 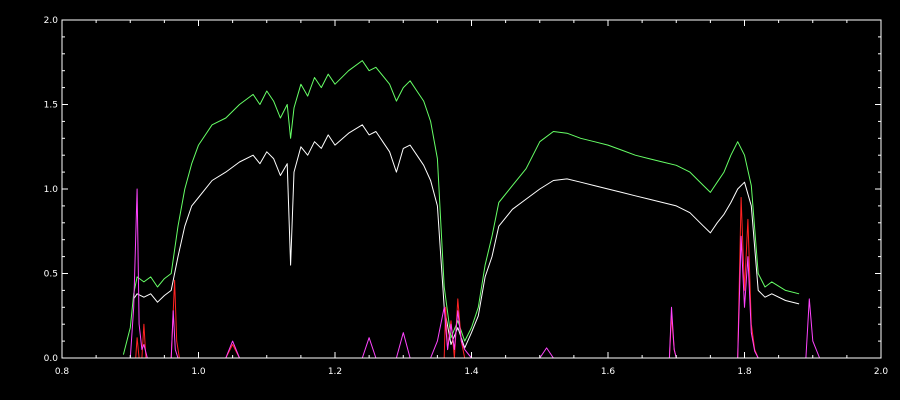 I want to click on y-tick-label-2.0: 2.0, so click(x=51, y=21).